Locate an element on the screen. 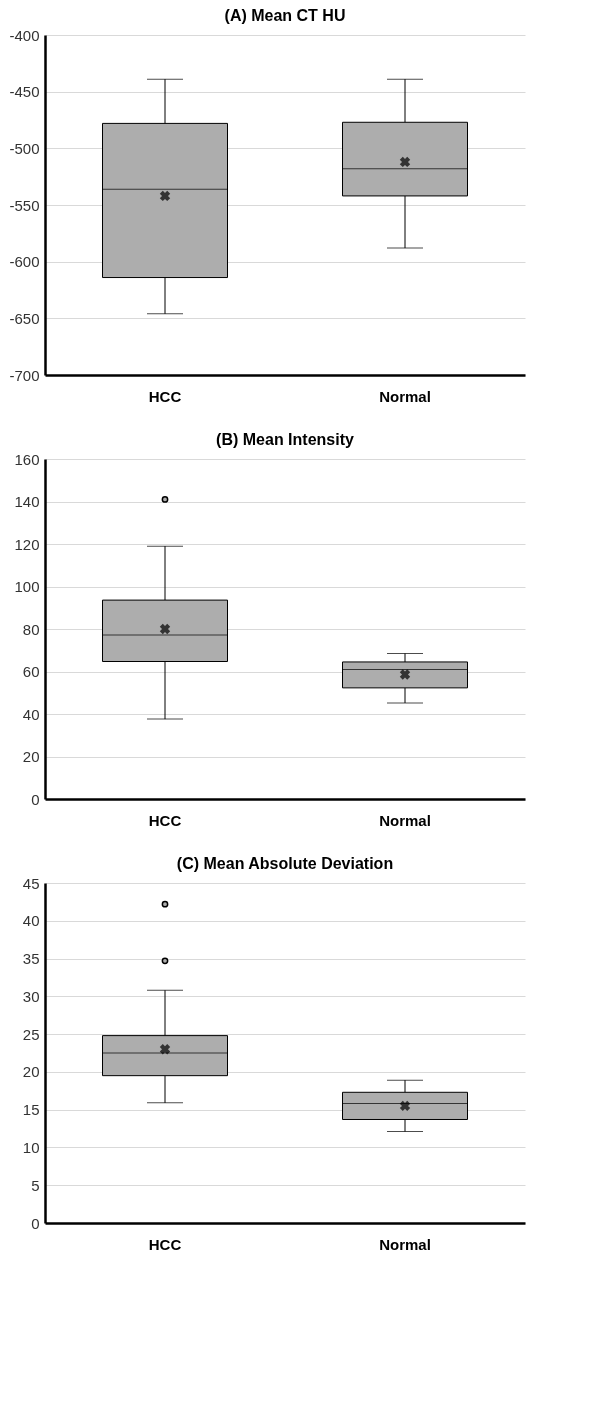 This screenshot has height=1408, width=589. y-tick-label: 35 is located at coordinates (31, 959).